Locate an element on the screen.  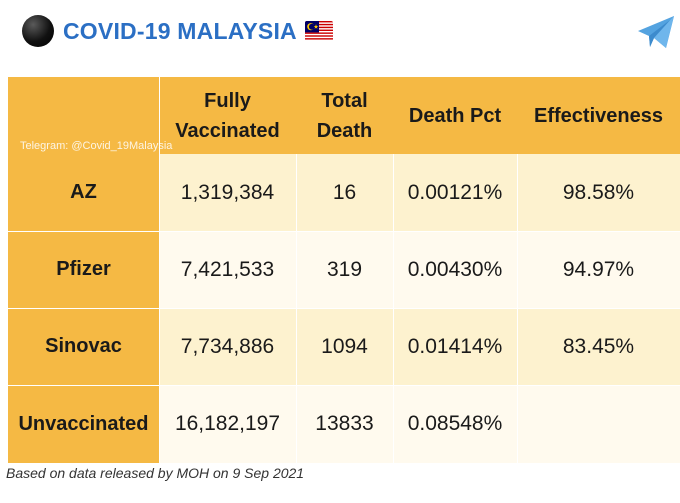
cell-total-death: 16 is located at coordinates (344, 192).